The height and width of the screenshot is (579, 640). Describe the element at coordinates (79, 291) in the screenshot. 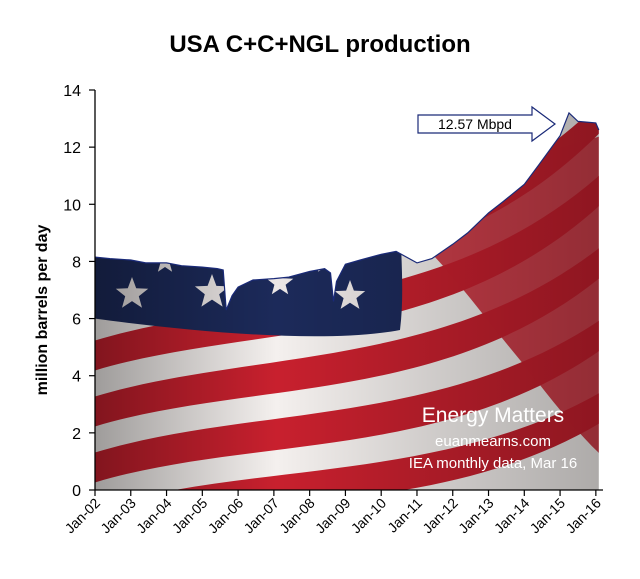

I see `y-ticks: 0 2 4 6 8 10 12 14` at that location.